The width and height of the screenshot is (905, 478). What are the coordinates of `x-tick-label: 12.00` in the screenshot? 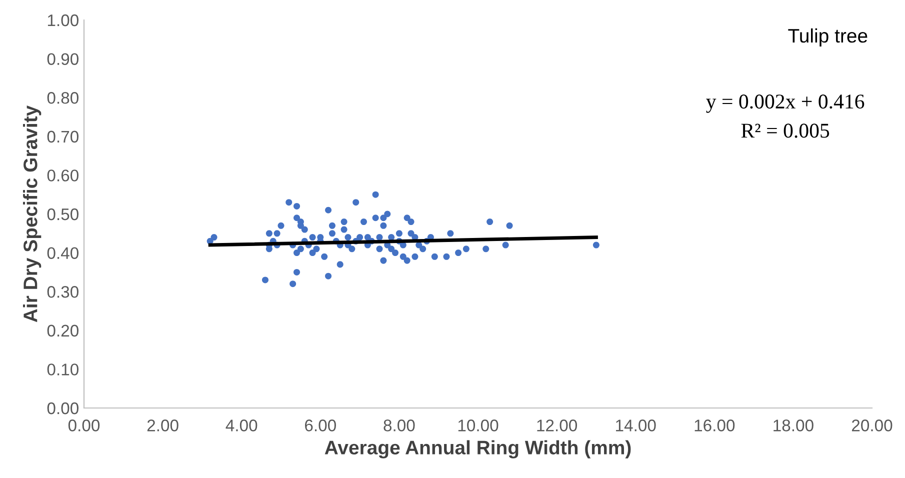 It's located at (557, 426).